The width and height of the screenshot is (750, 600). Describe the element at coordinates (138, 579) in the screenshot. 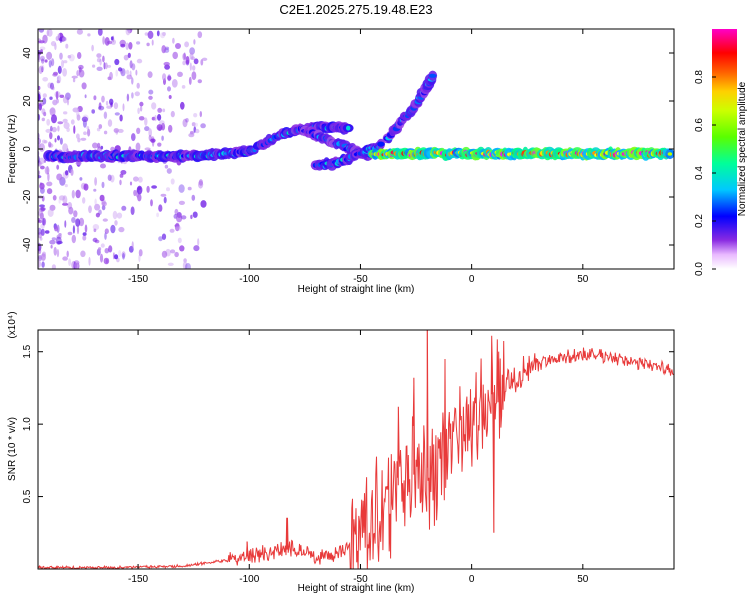

I see `x-tick-label: -150` at that location.